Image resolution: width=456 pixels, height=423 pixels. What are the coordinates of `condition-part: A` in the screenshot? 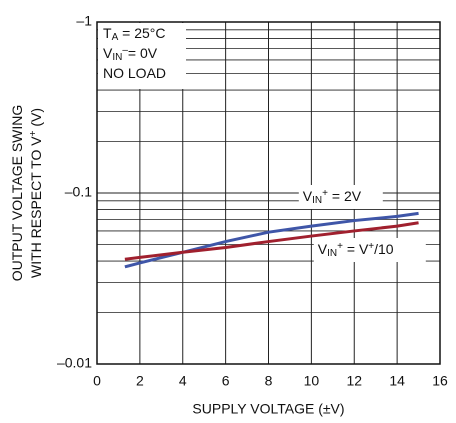 It's located at (115, 37).